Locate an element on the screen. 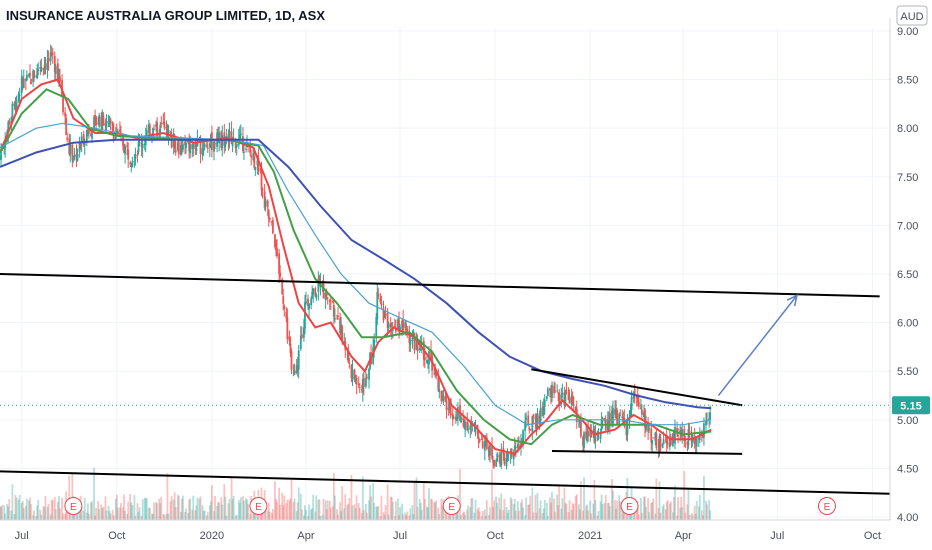 This screenshot has height=550, width=932. currency-badge: AUD is located at coordinates (912, 15).